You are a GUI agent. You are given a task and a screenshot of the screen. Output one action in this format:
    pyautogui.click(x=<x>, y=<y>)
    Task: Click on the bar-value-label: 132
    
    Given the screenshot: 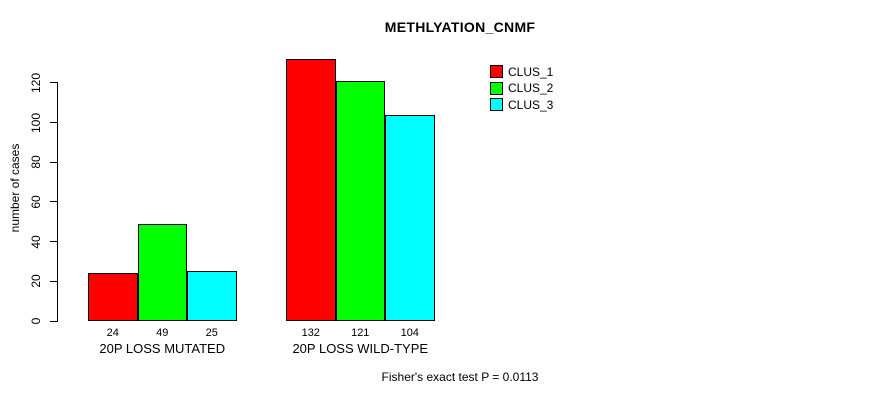 What is the action you would take?
    pyautogui.click(x=310, y=333)
    